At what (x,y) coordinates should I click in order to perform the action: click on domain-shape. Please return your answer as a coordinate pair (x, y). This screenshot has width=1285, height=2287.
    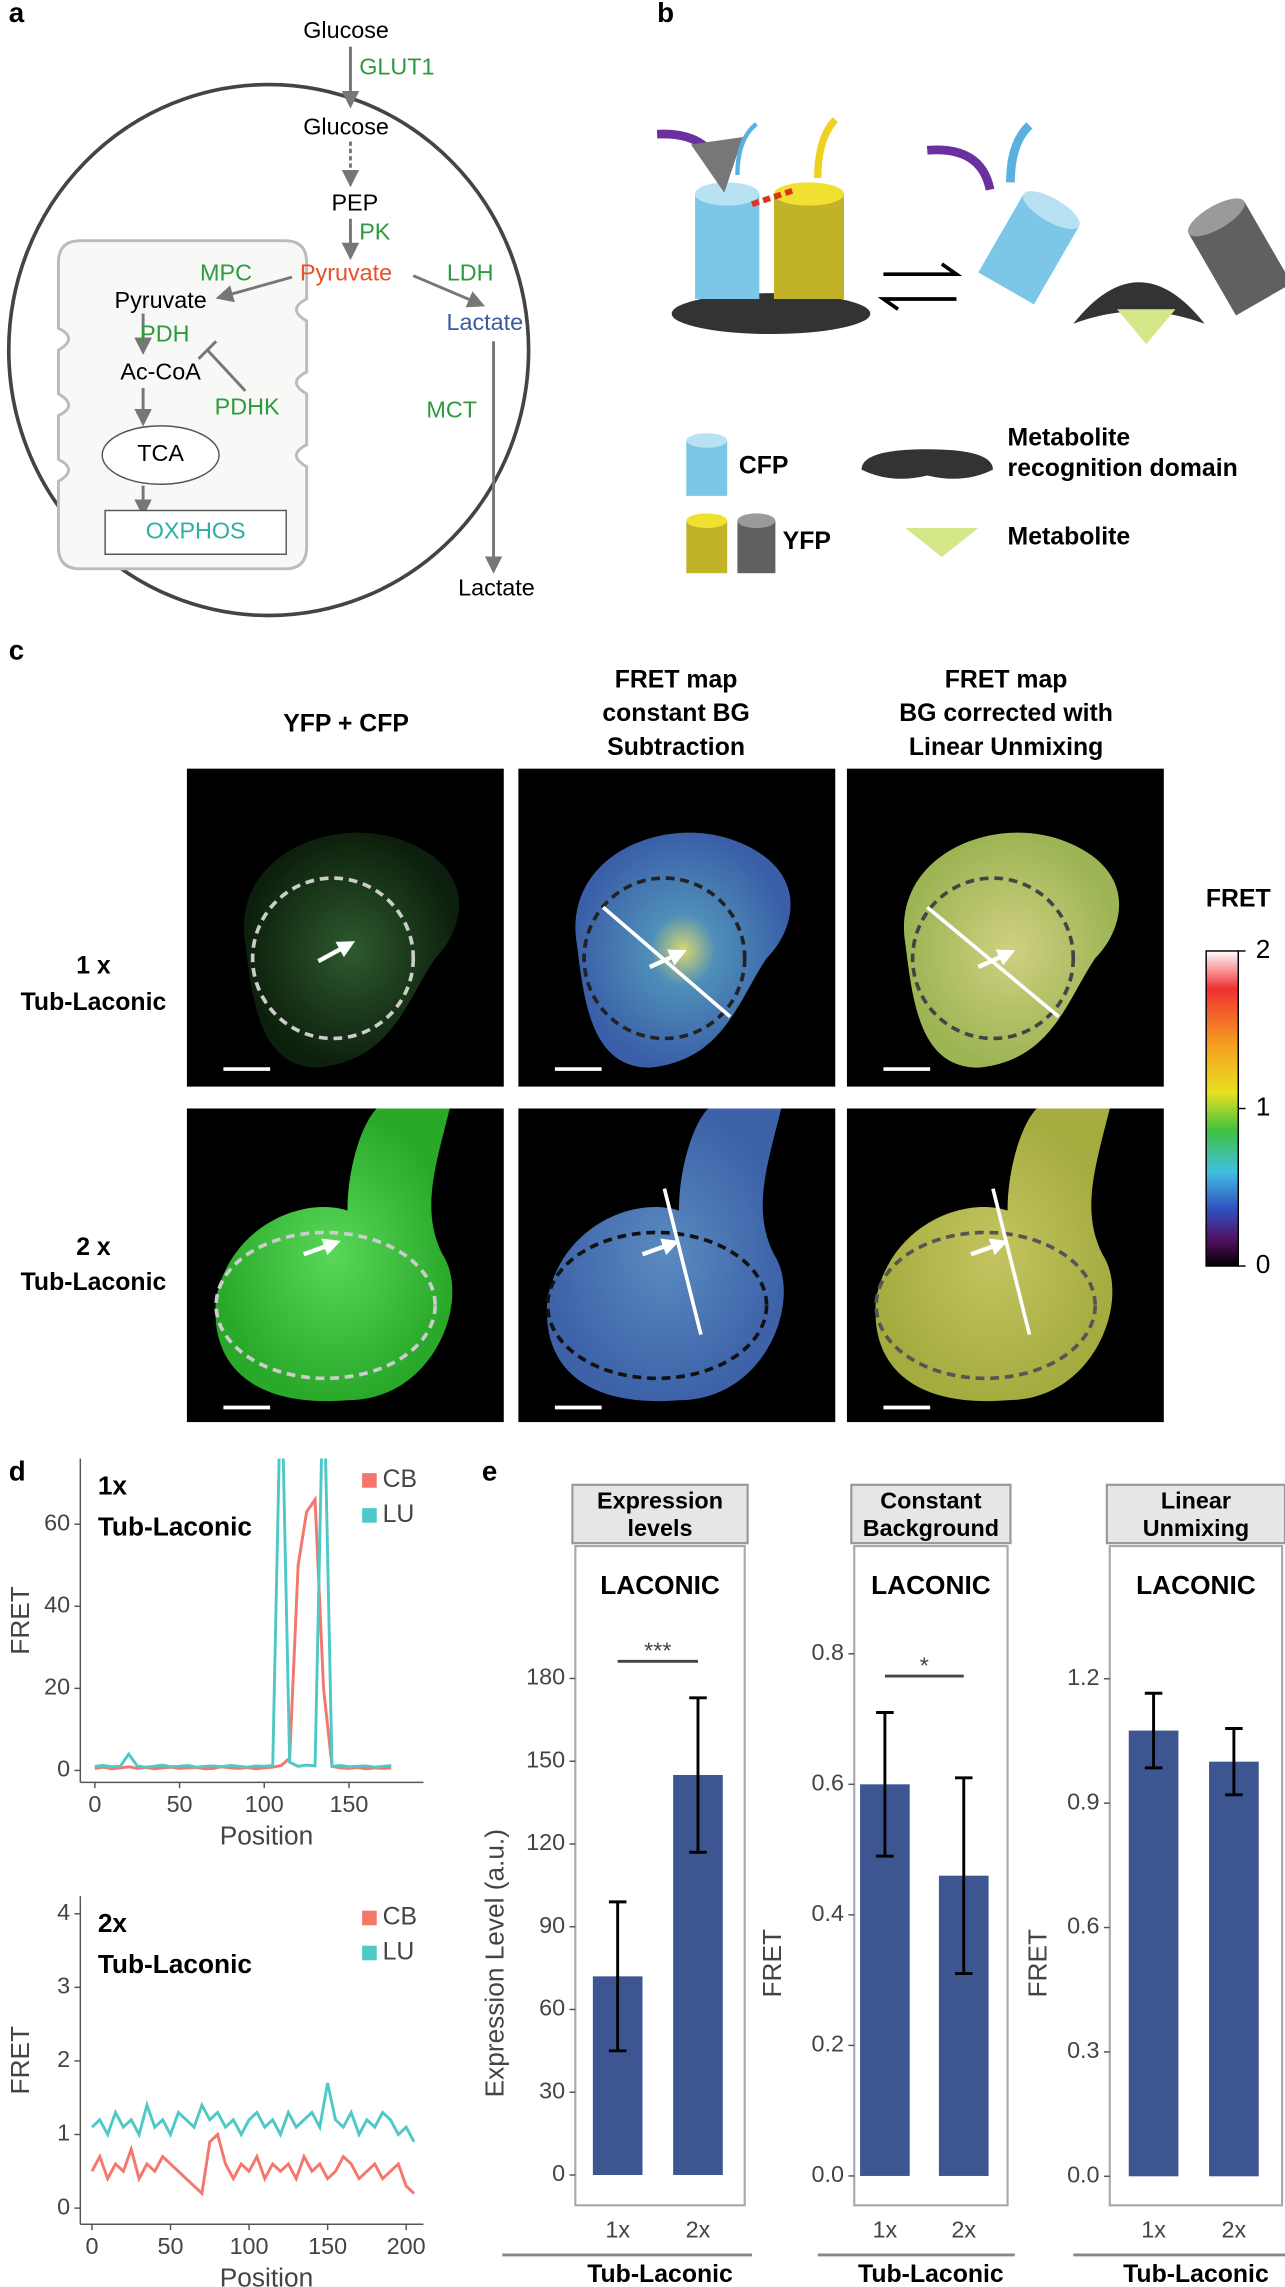
    Looking at the image, I should click on (771, 314).